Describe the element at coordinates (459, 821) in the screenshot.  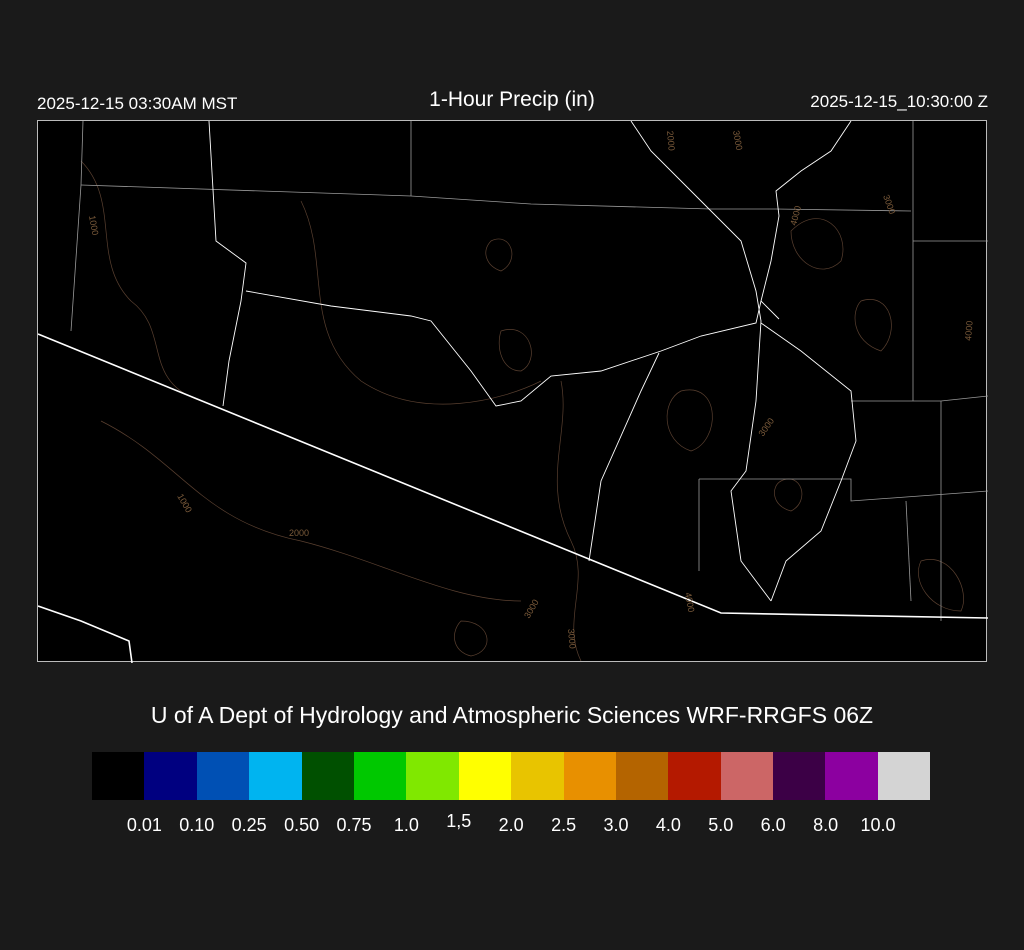
I see `legend-label: 1,5` at that location.